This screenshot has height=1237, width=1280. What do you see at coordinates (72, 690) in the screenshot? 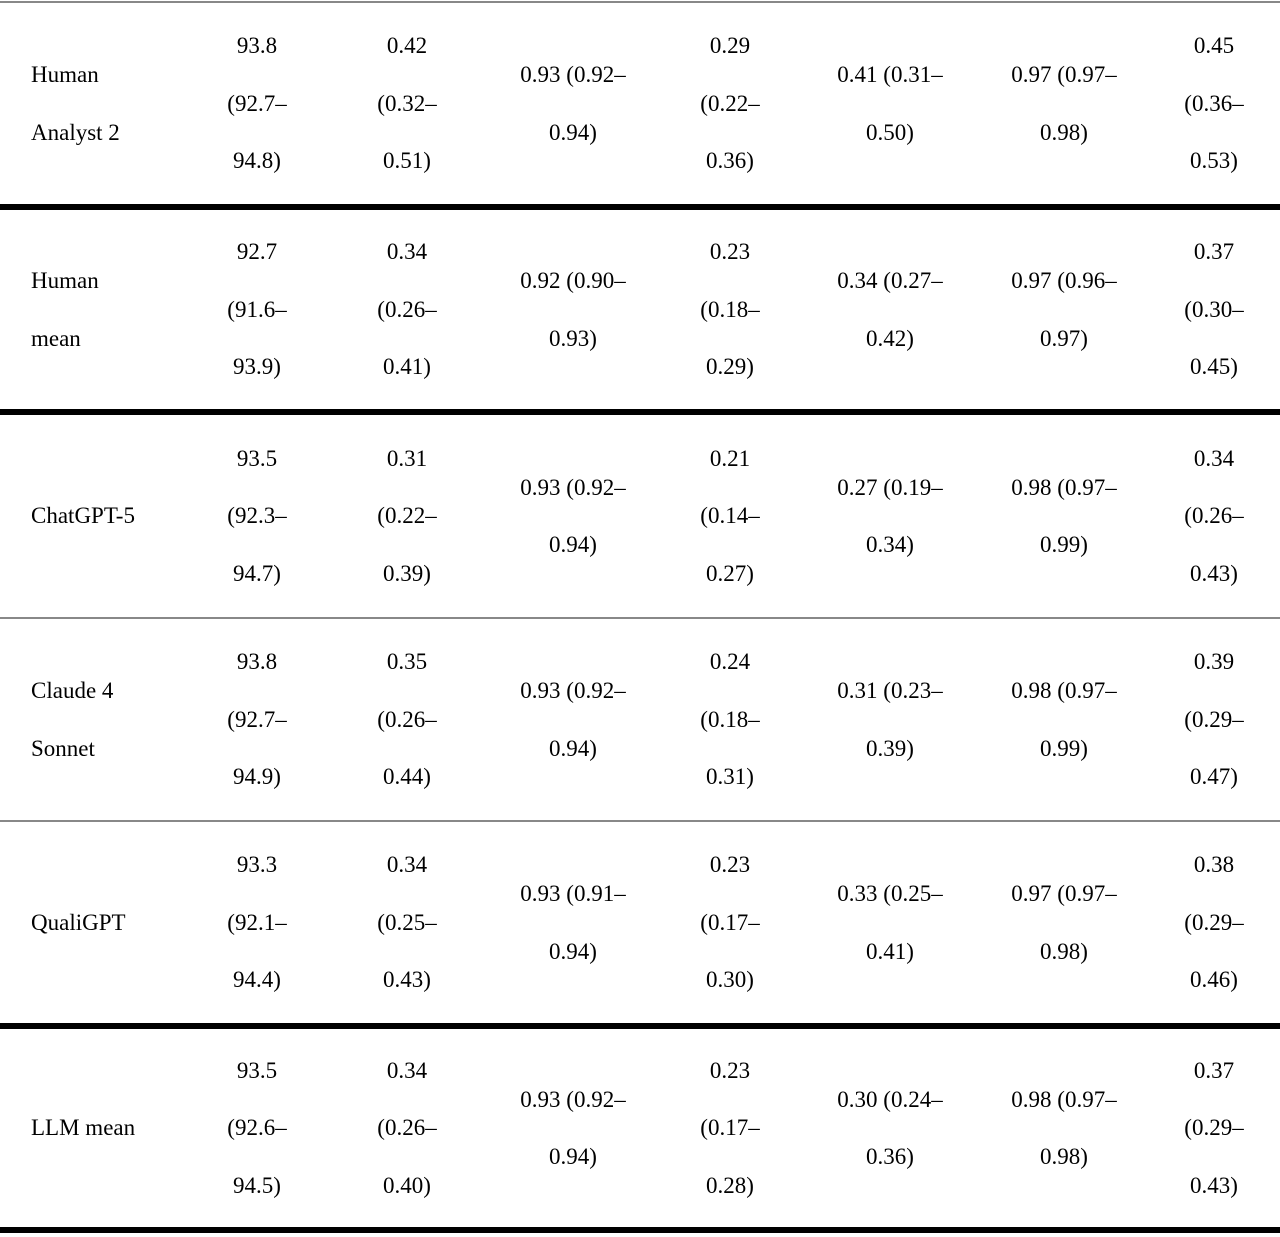
I see `row-label-line: Claude 4` at bounding box center [72, 690].